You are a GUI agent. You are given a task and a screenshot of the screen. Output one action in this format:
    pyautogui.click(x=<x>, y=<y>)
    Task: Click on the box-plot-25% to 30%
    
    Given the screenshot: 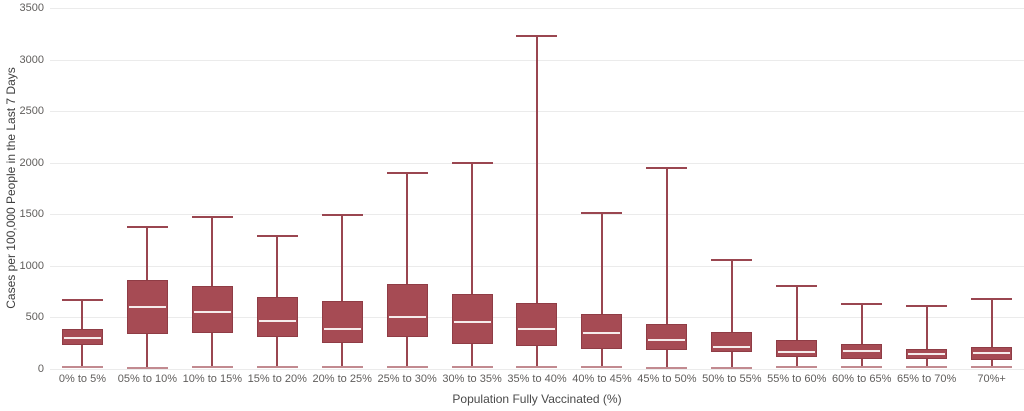 What is the action you would take?
    pyautogui.click(x=407, y=188)
    